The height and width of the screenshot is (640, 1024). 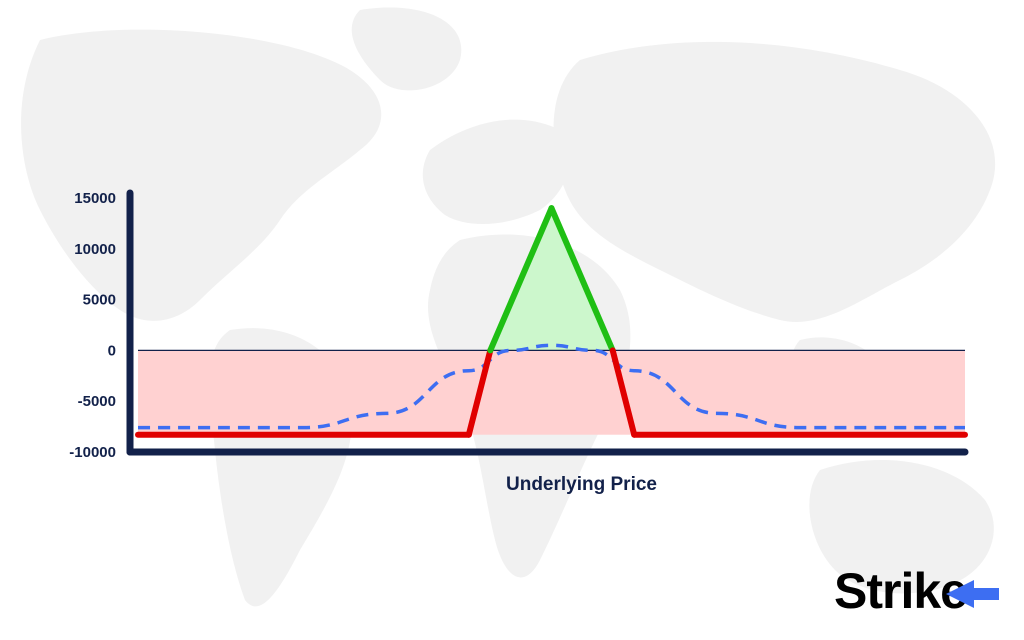 What do you see at coordinates (406, 49) in the screenshot?
I see `map-greenland` at bounding box center [406, 49].